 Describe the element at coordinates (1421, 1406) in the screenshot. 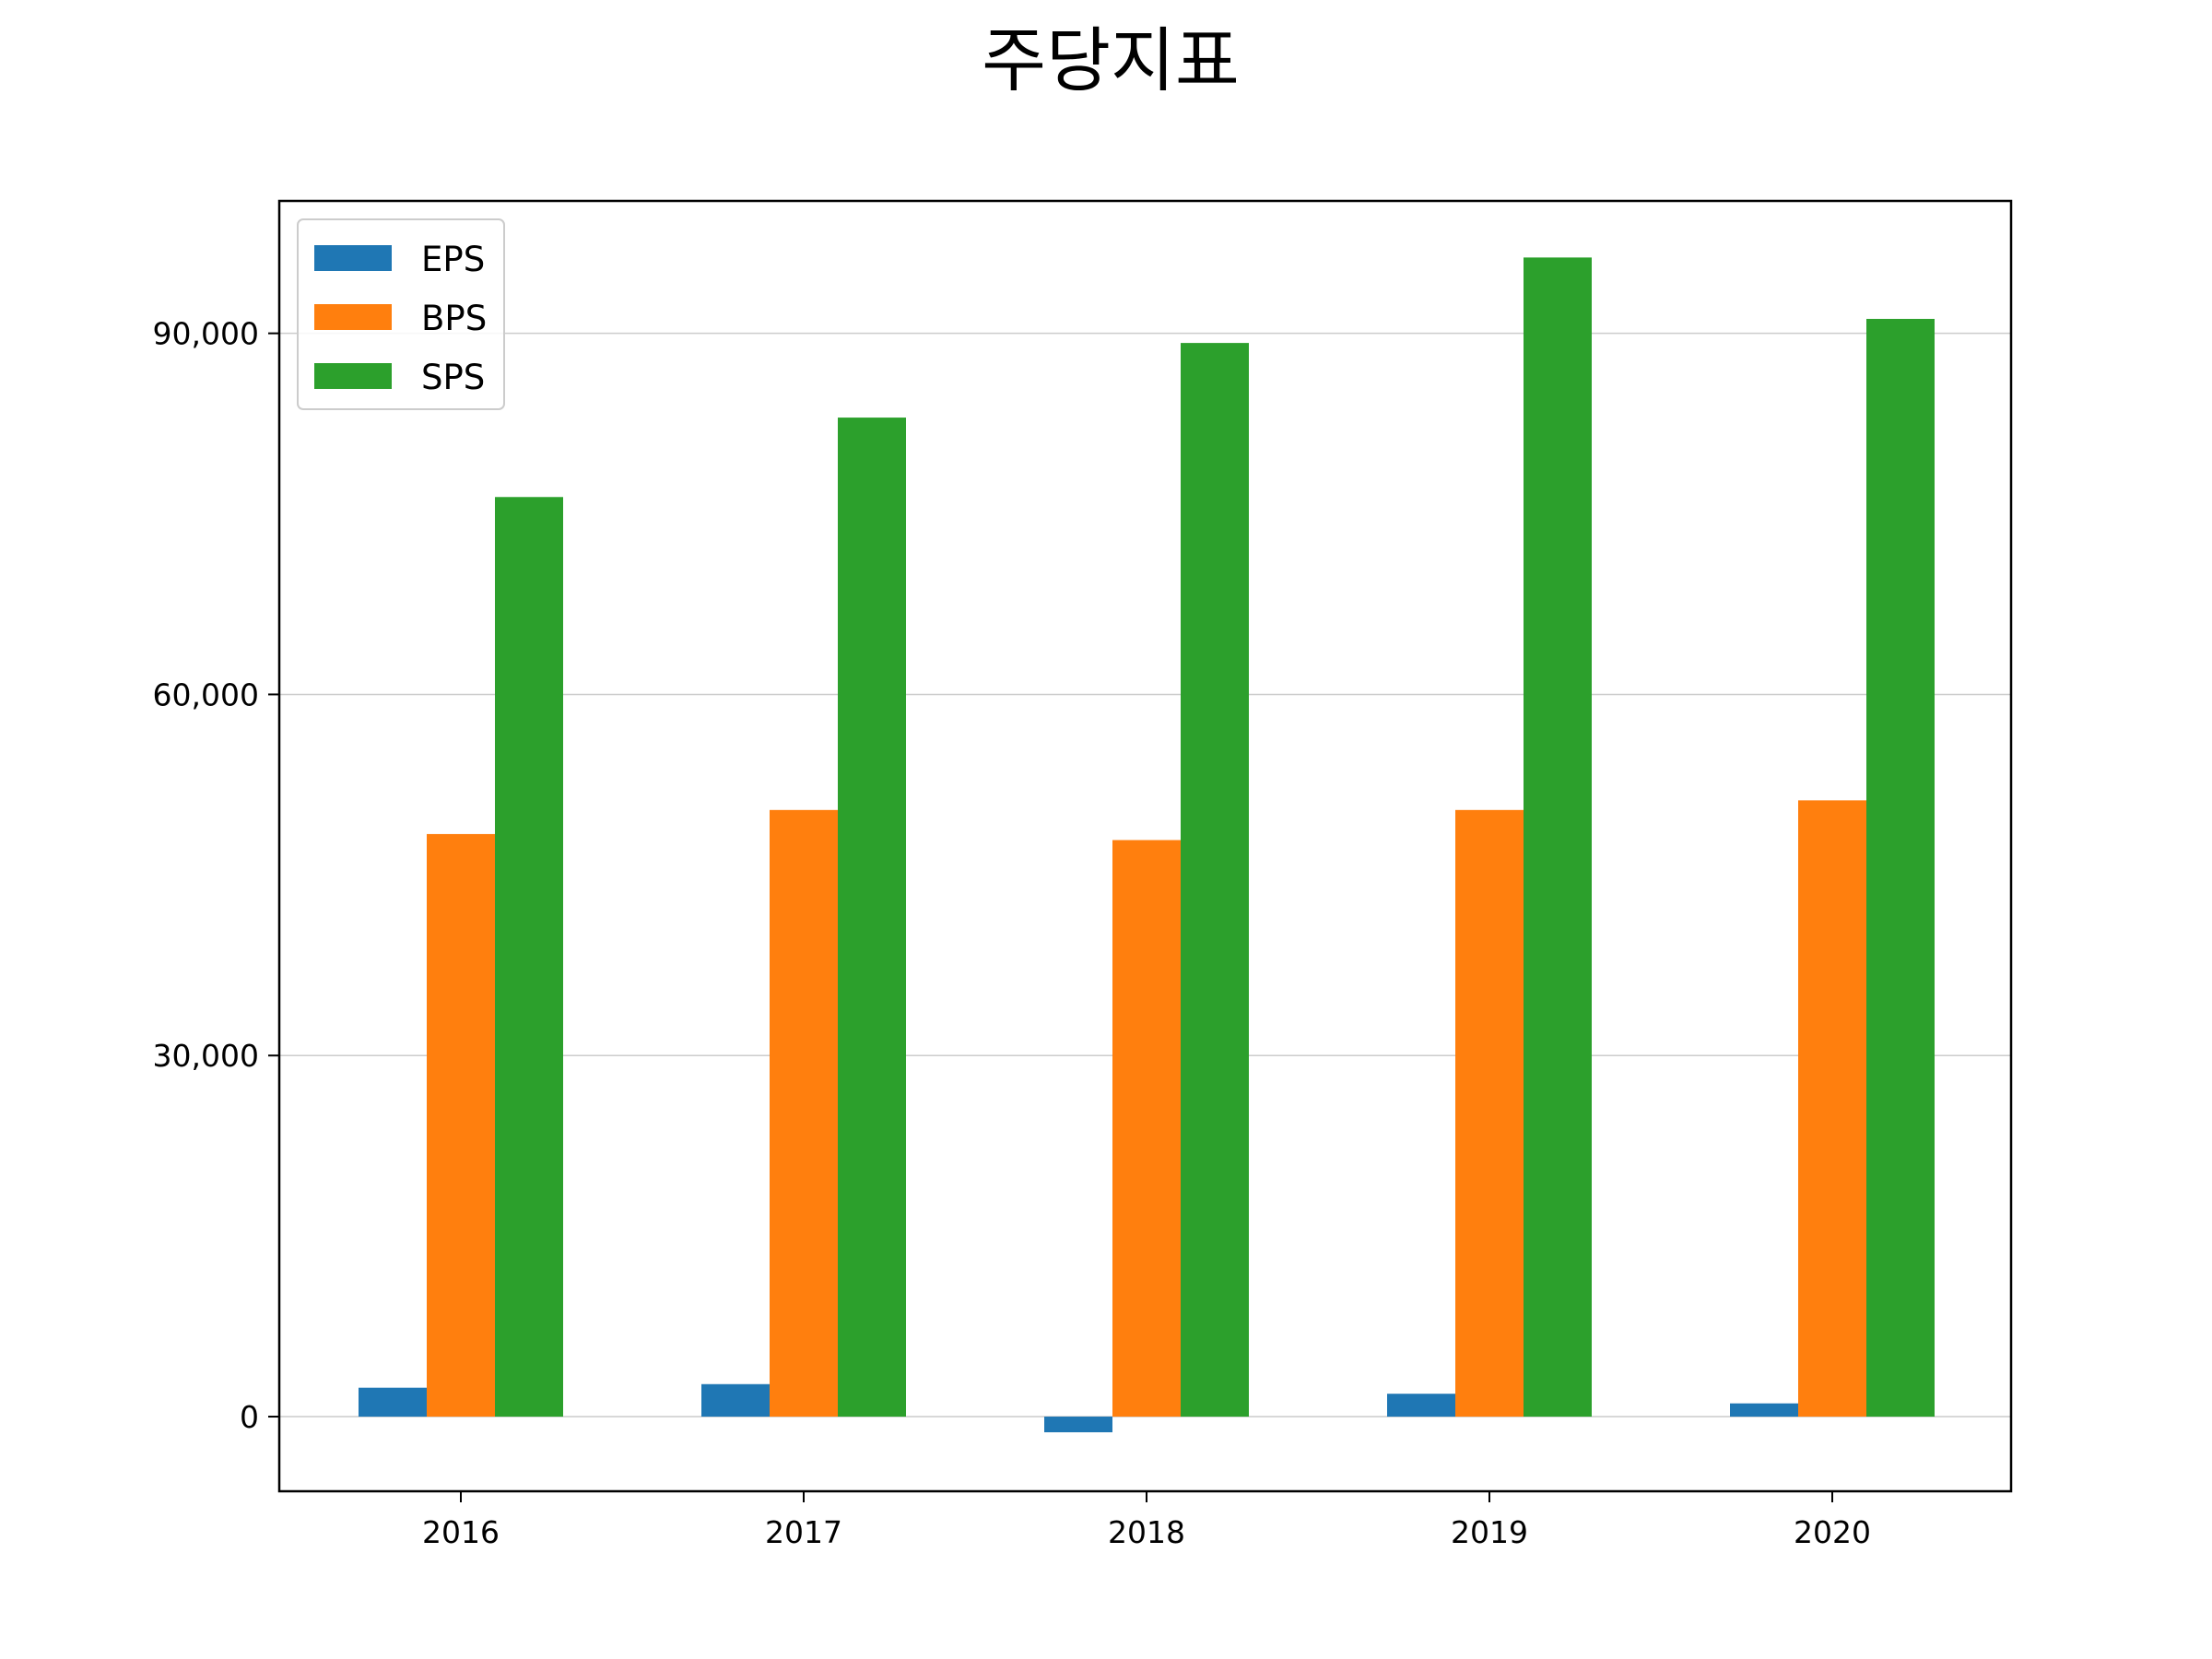

I see `bar-eps-2019` at that location.